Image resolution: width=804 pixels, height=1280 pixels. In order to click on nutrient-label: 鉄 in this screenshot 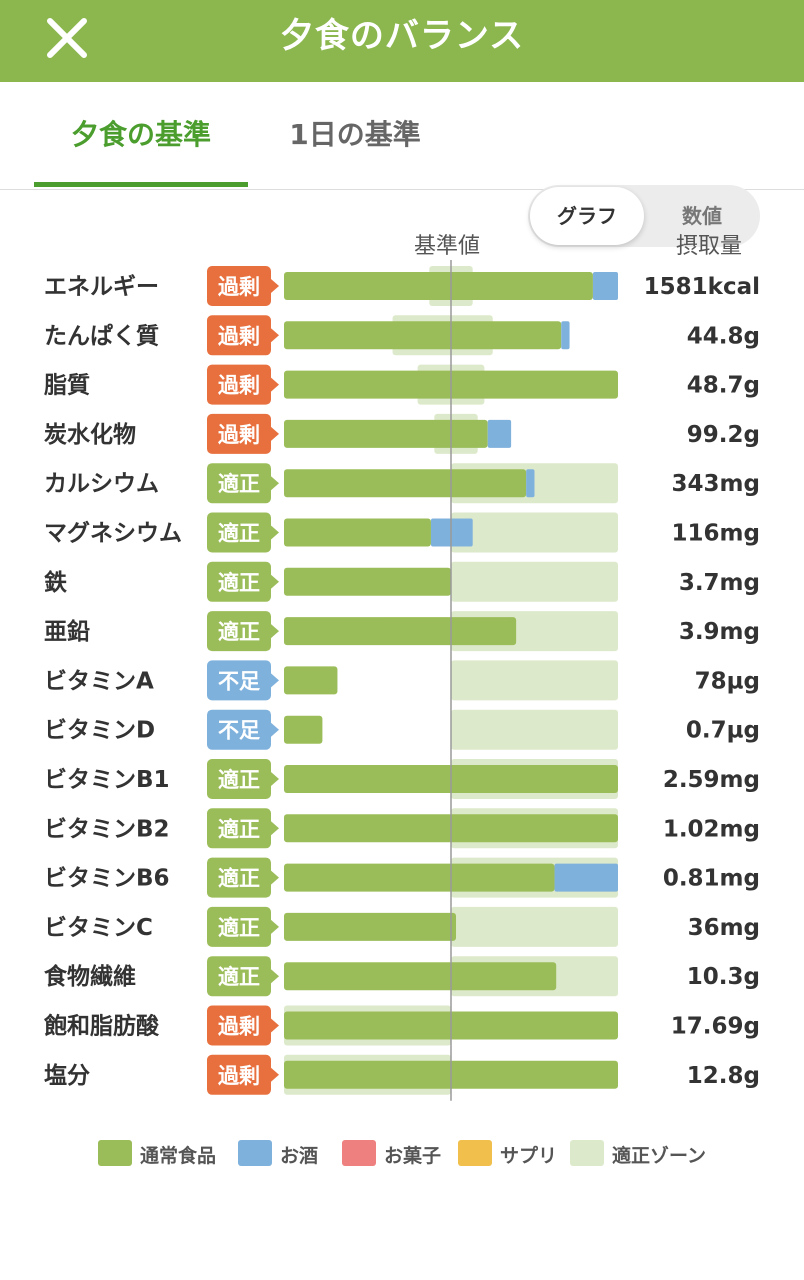, I will do `click(55, 582)`.